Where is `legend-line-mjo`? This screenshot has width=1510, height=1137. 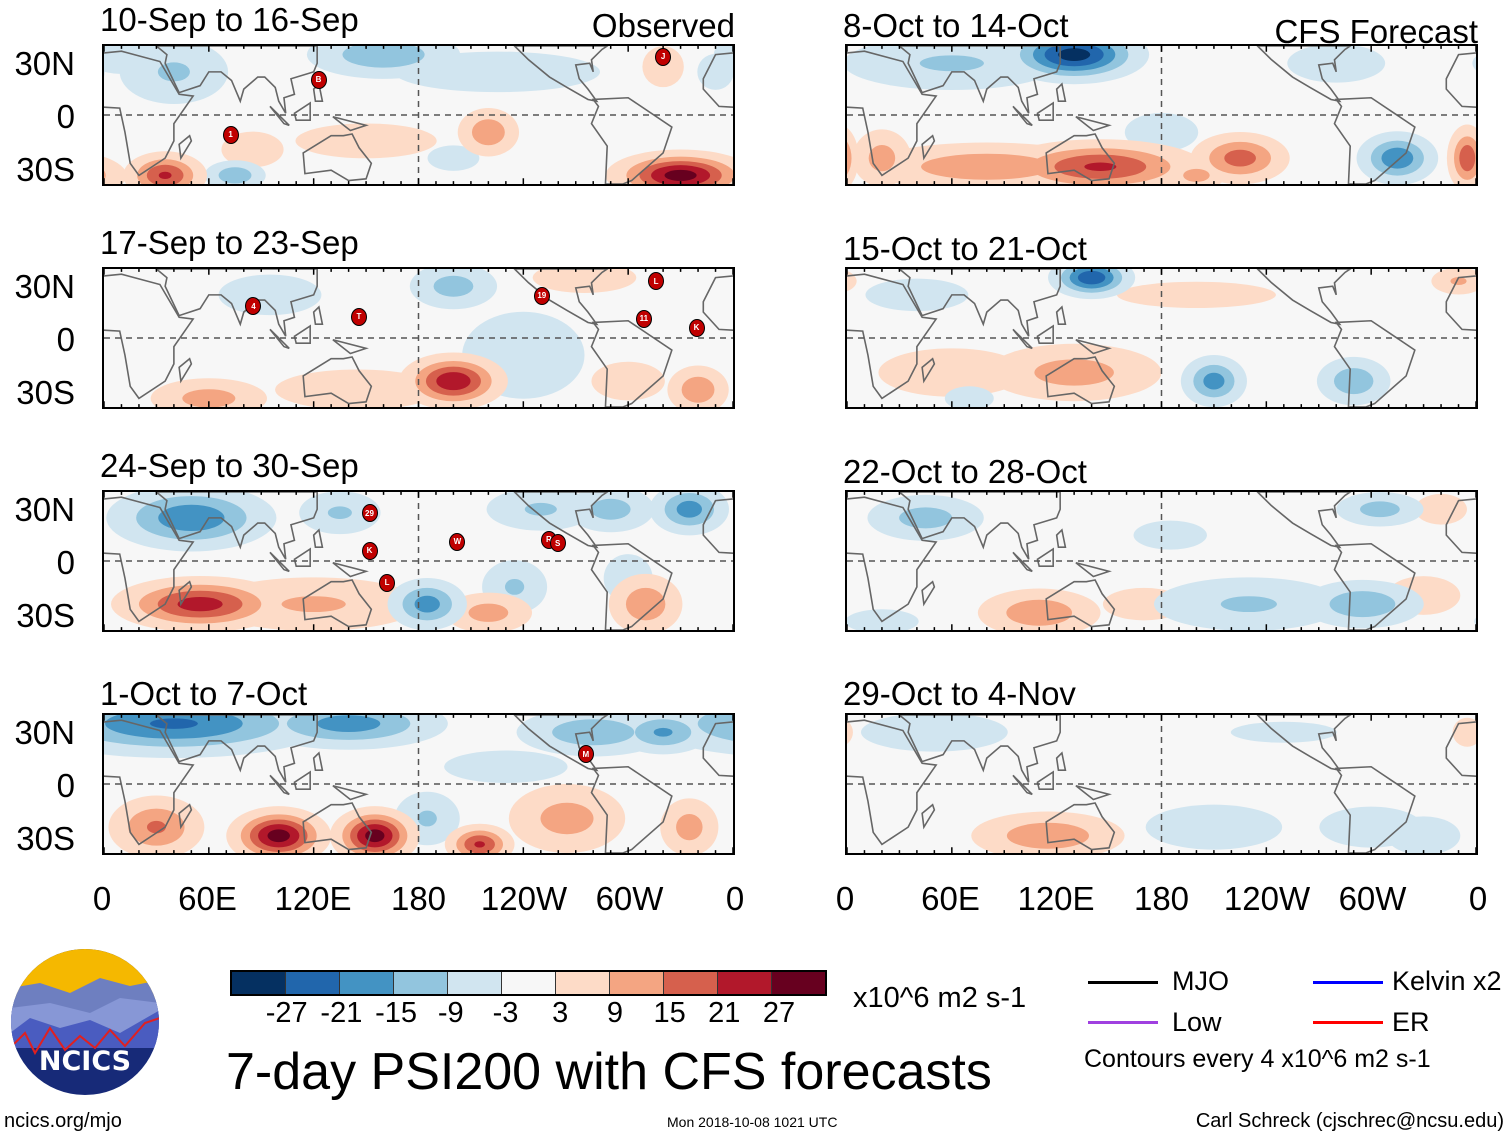 legend-line-mjo is located at coordinates (1123, 982).